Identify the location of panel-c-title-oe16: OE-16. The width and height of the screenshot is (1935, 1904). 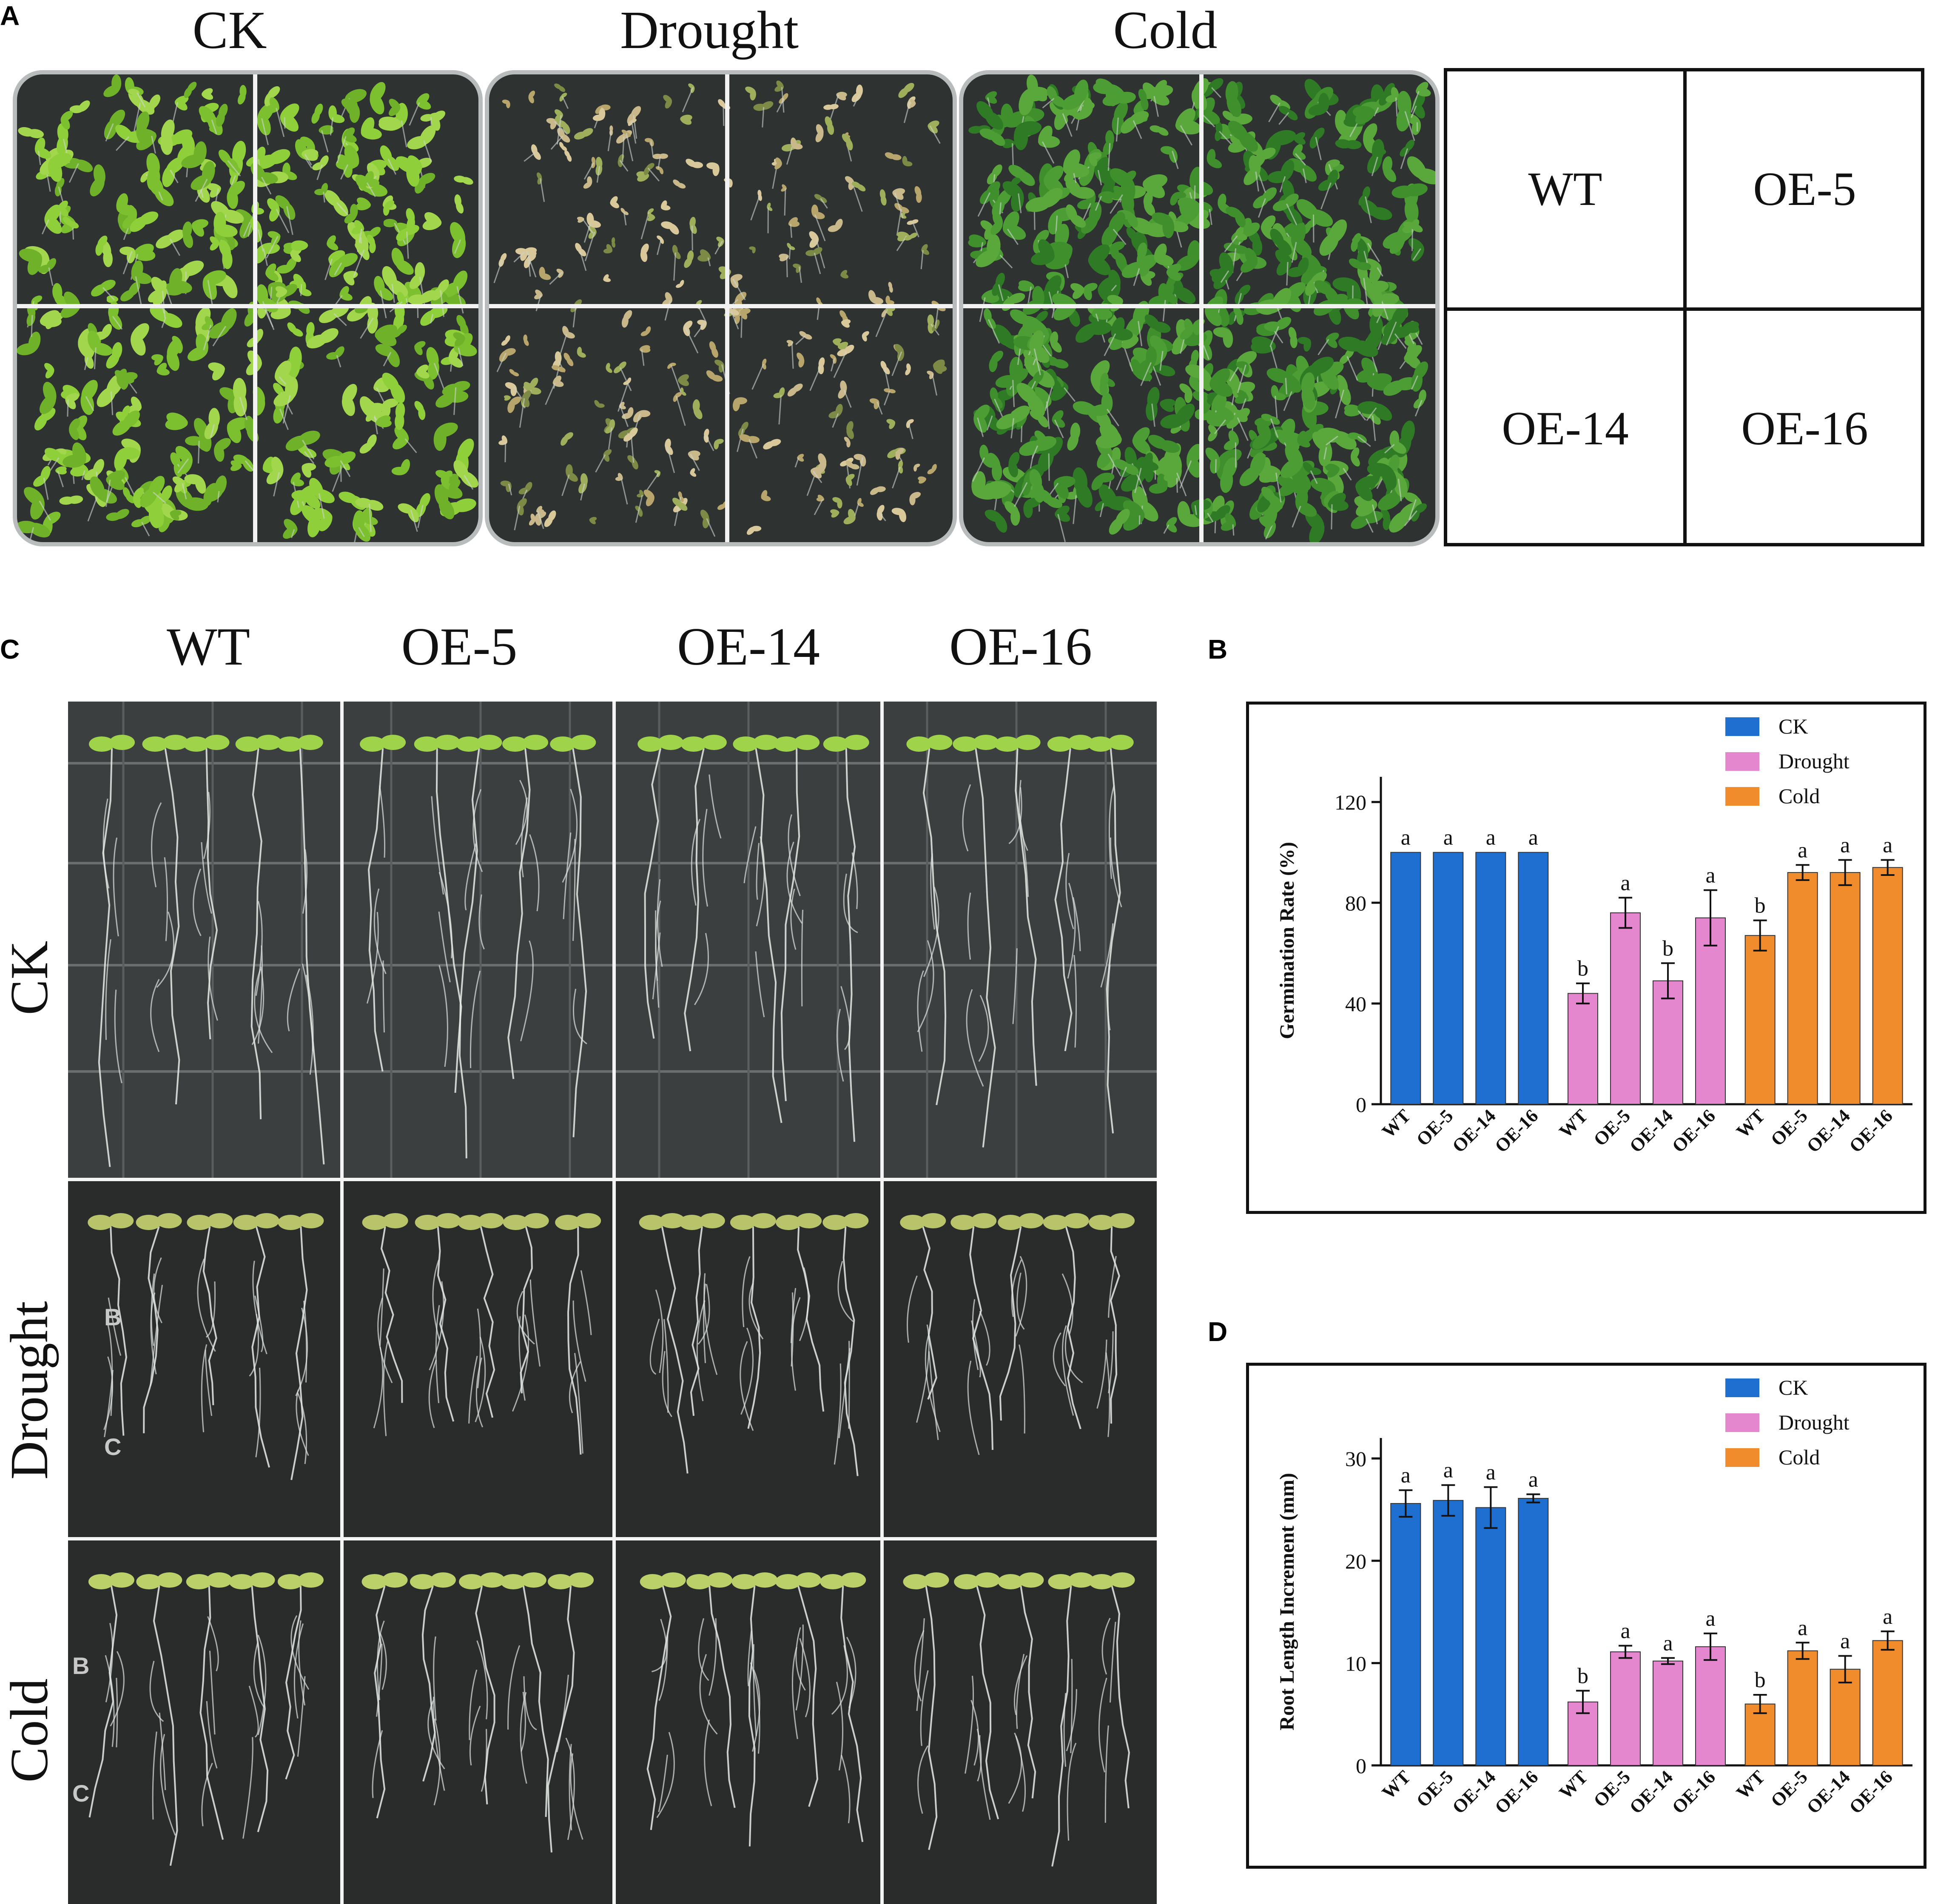
(1020, 646).